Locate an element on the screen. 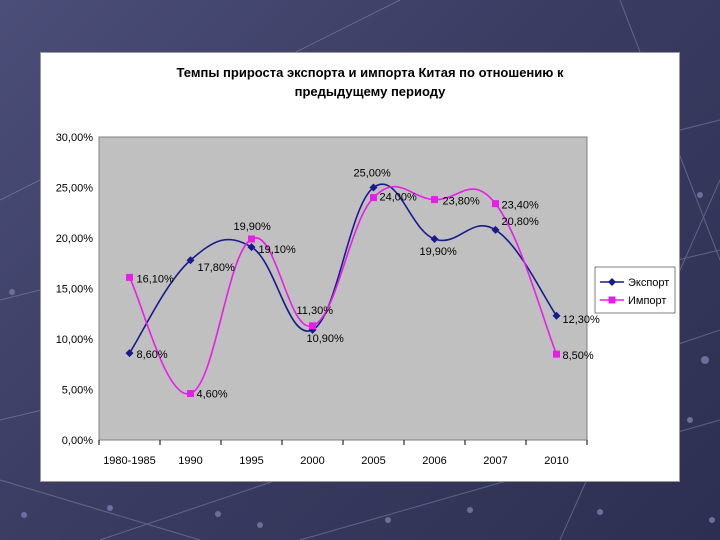  x-tick-label: 1995 is located at coordinates (251, 461).